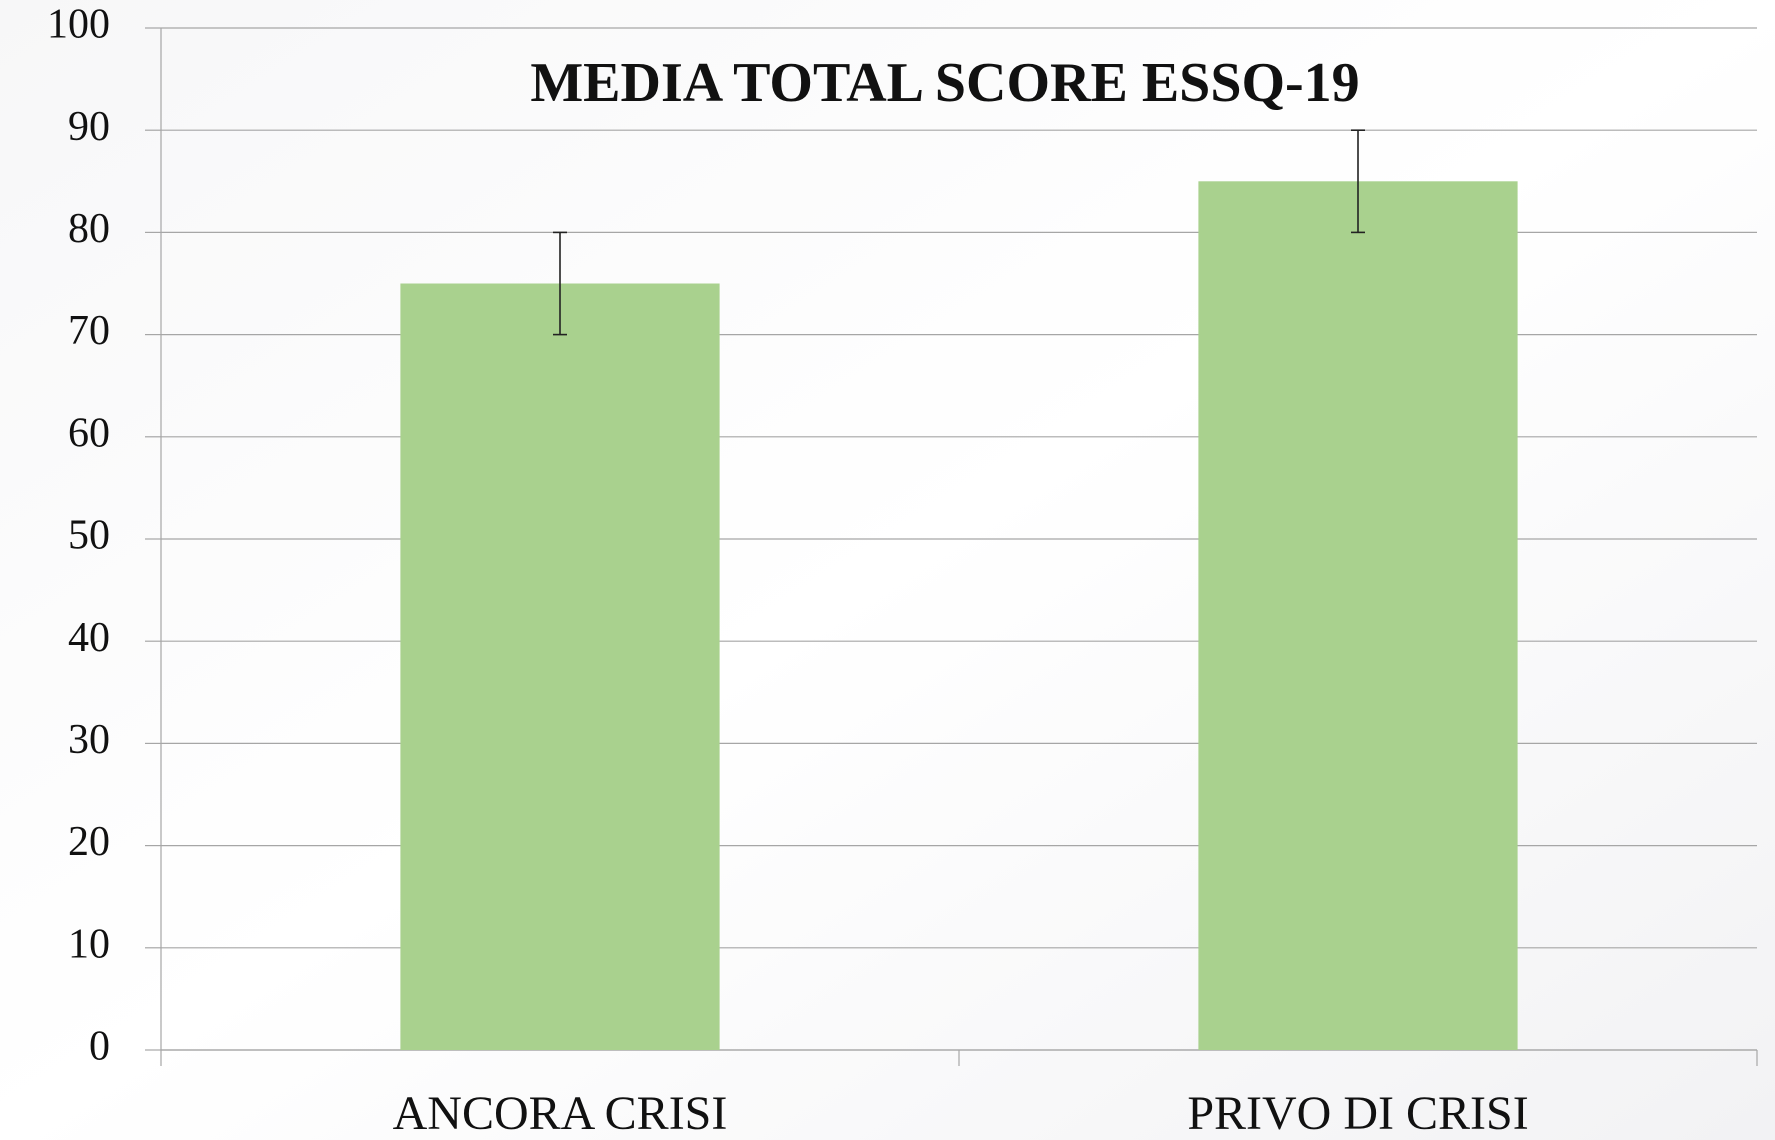 The width and height of the screenshot is (1775, 1140). What do you see at coordinates (89, 638) in the screenshot?
I see `y-tick-label: 40` at bounding box center [89, 638].